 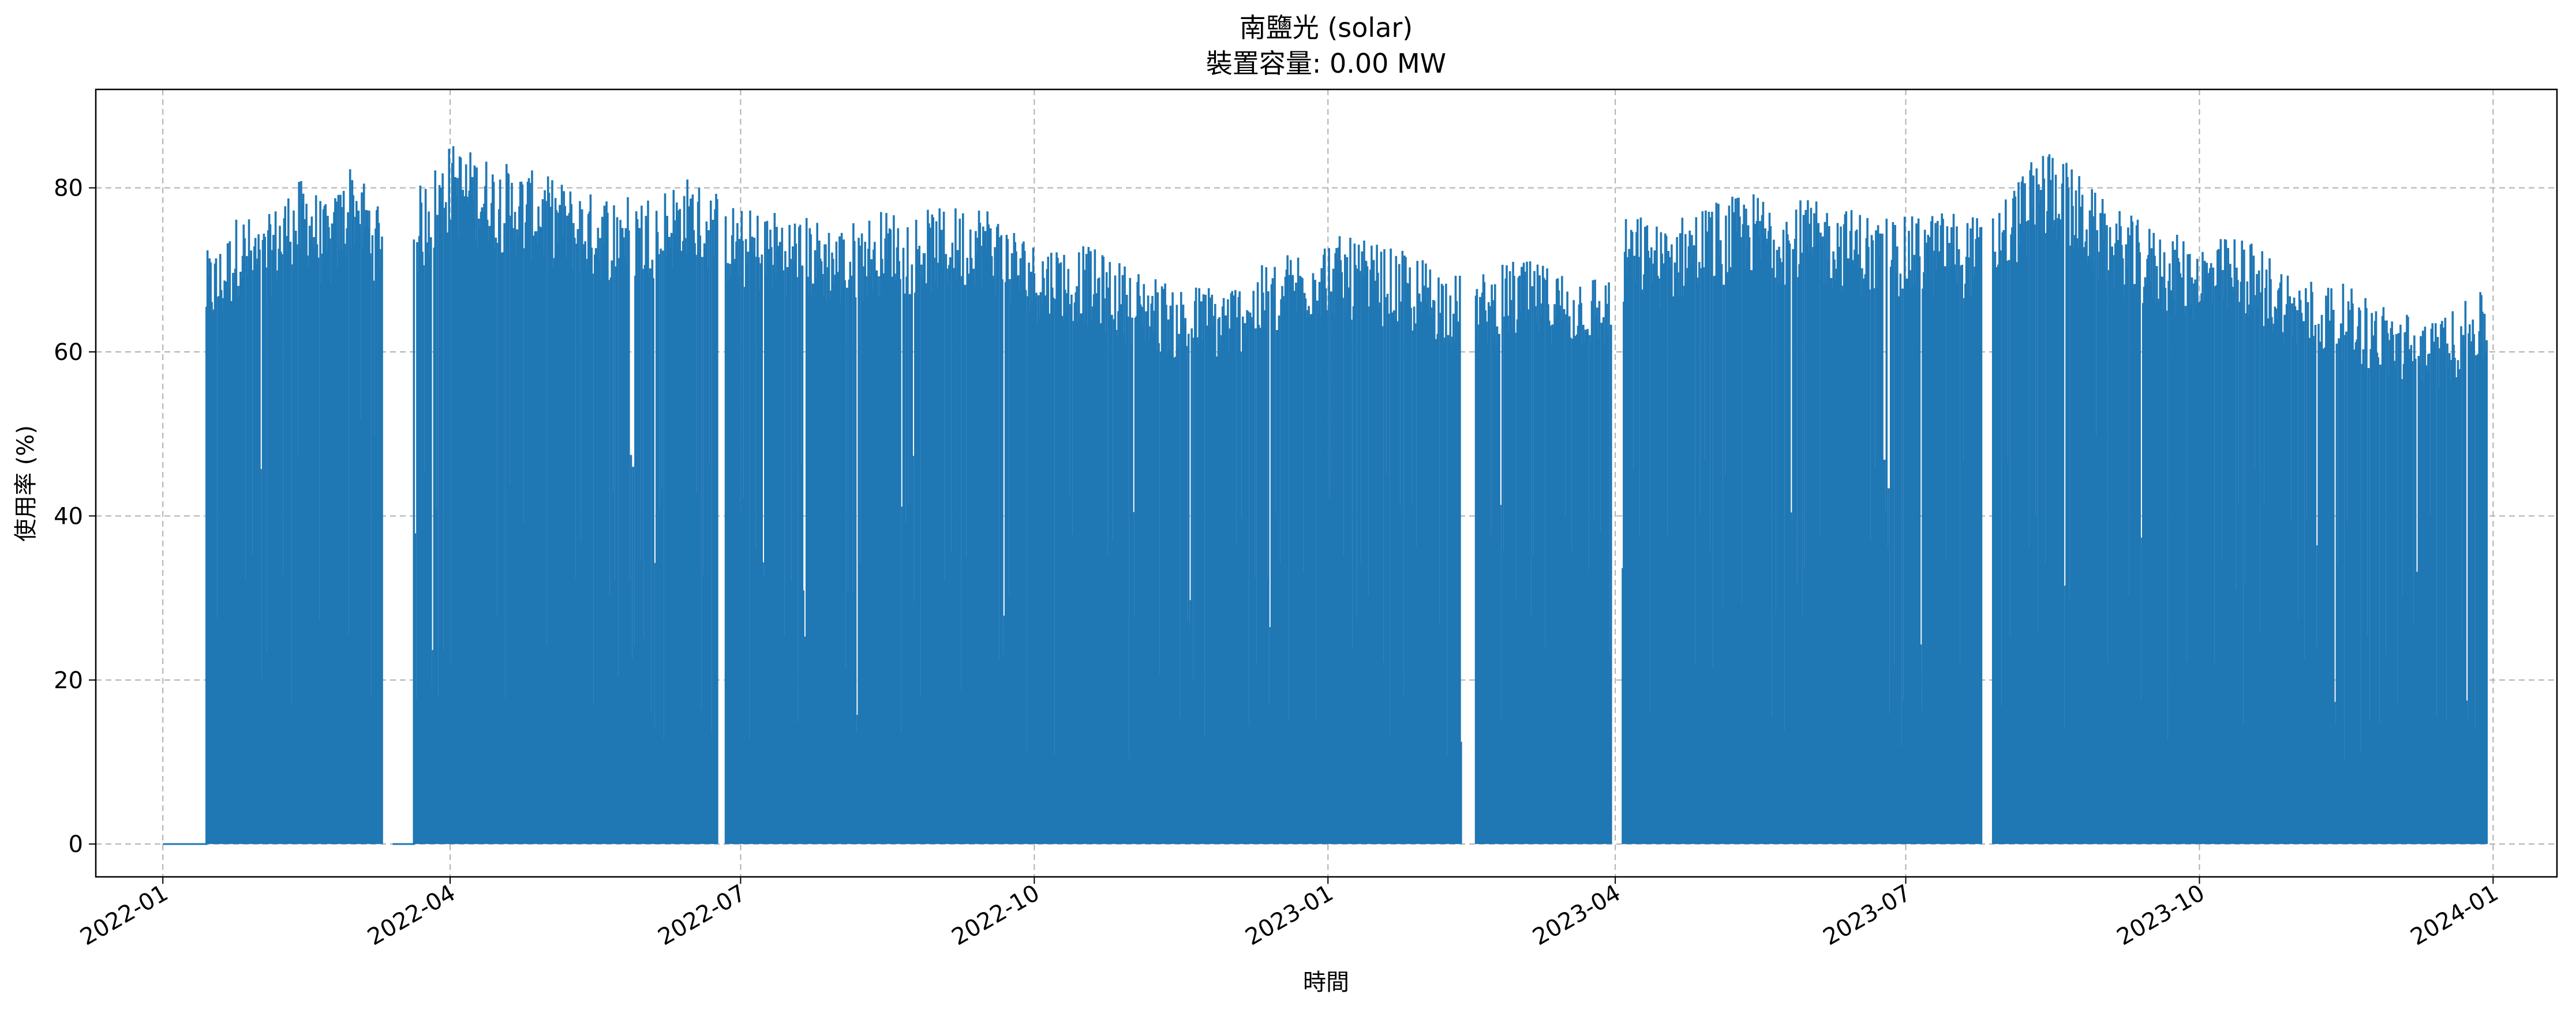 What do you see at coordinates (1326, 27) in the screenshot?
I see `chart-title: 南鹽光 (solar)` at bounding box center [1326, 27].